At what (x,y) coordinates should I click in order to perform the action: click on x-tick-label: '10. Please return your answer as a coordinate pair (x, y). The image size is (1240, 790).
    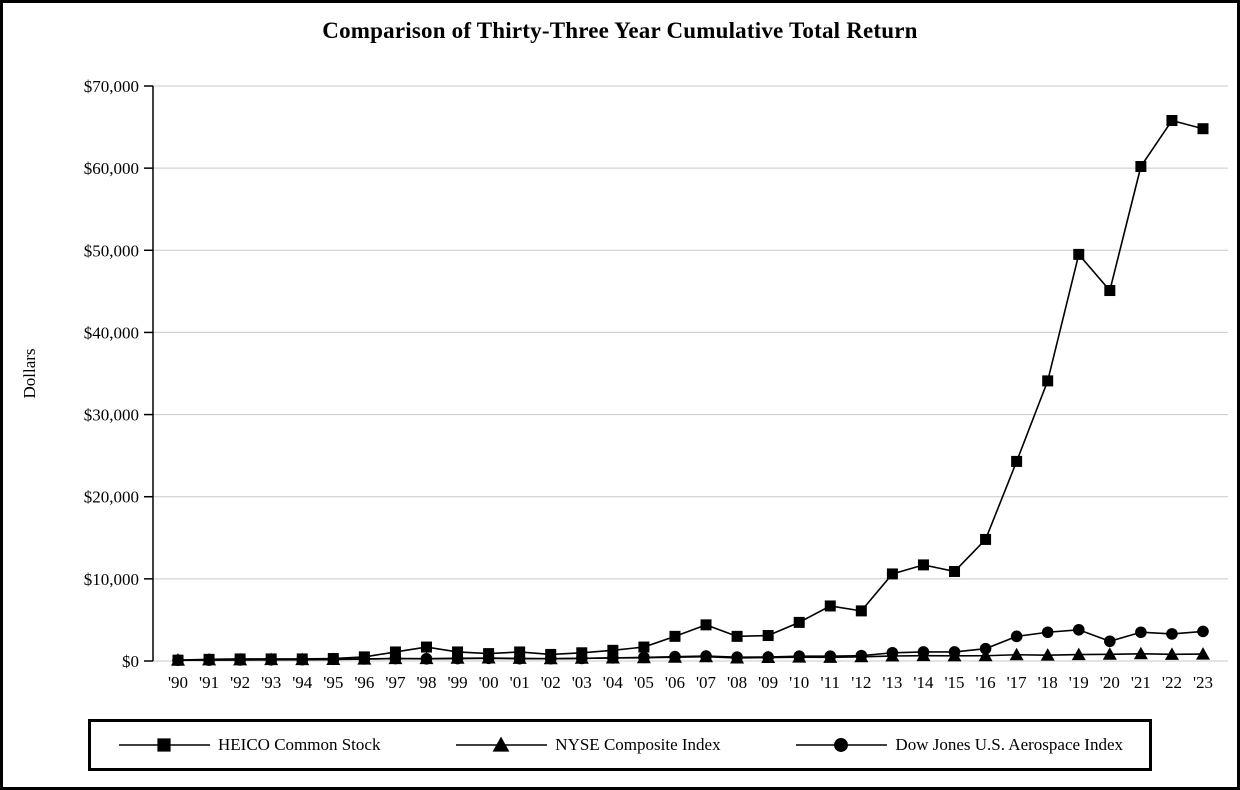
    Looking at the image, I should click on (799, 682).